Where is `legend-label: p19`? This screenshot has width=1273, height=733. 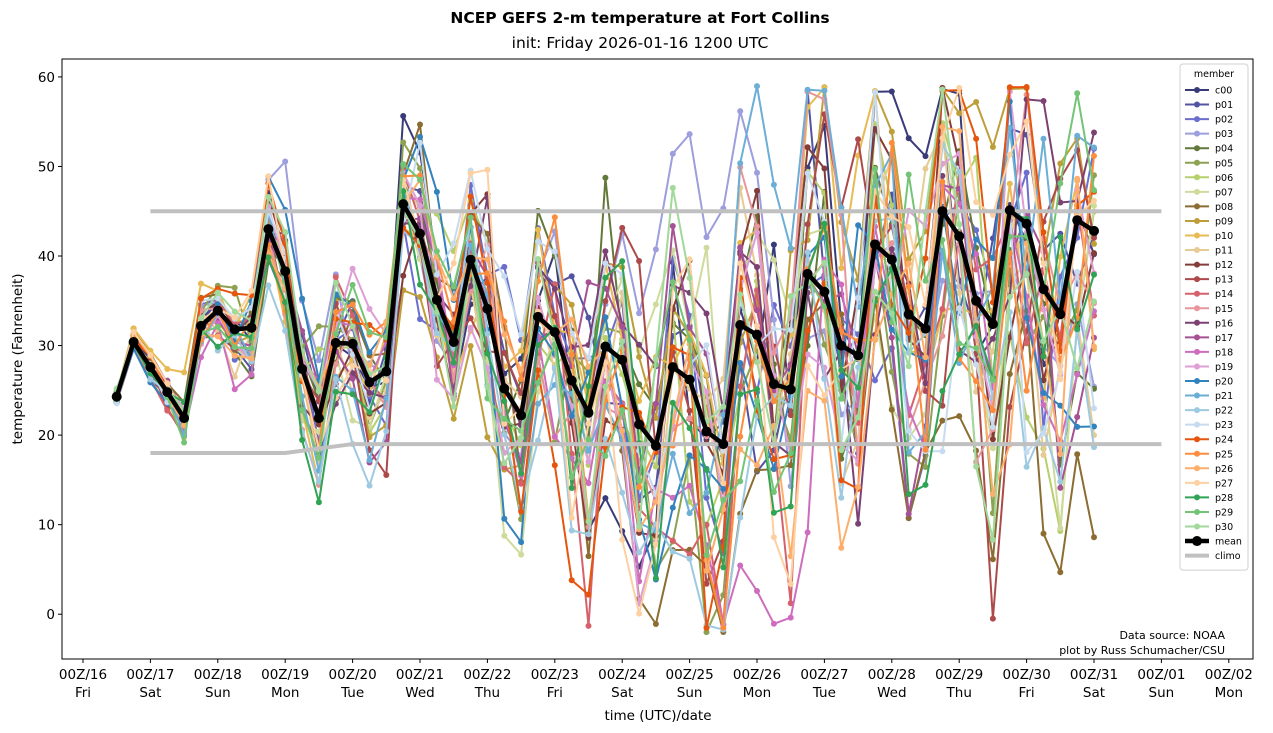 legend-label: p19 is located at coordinates (1224, 367).